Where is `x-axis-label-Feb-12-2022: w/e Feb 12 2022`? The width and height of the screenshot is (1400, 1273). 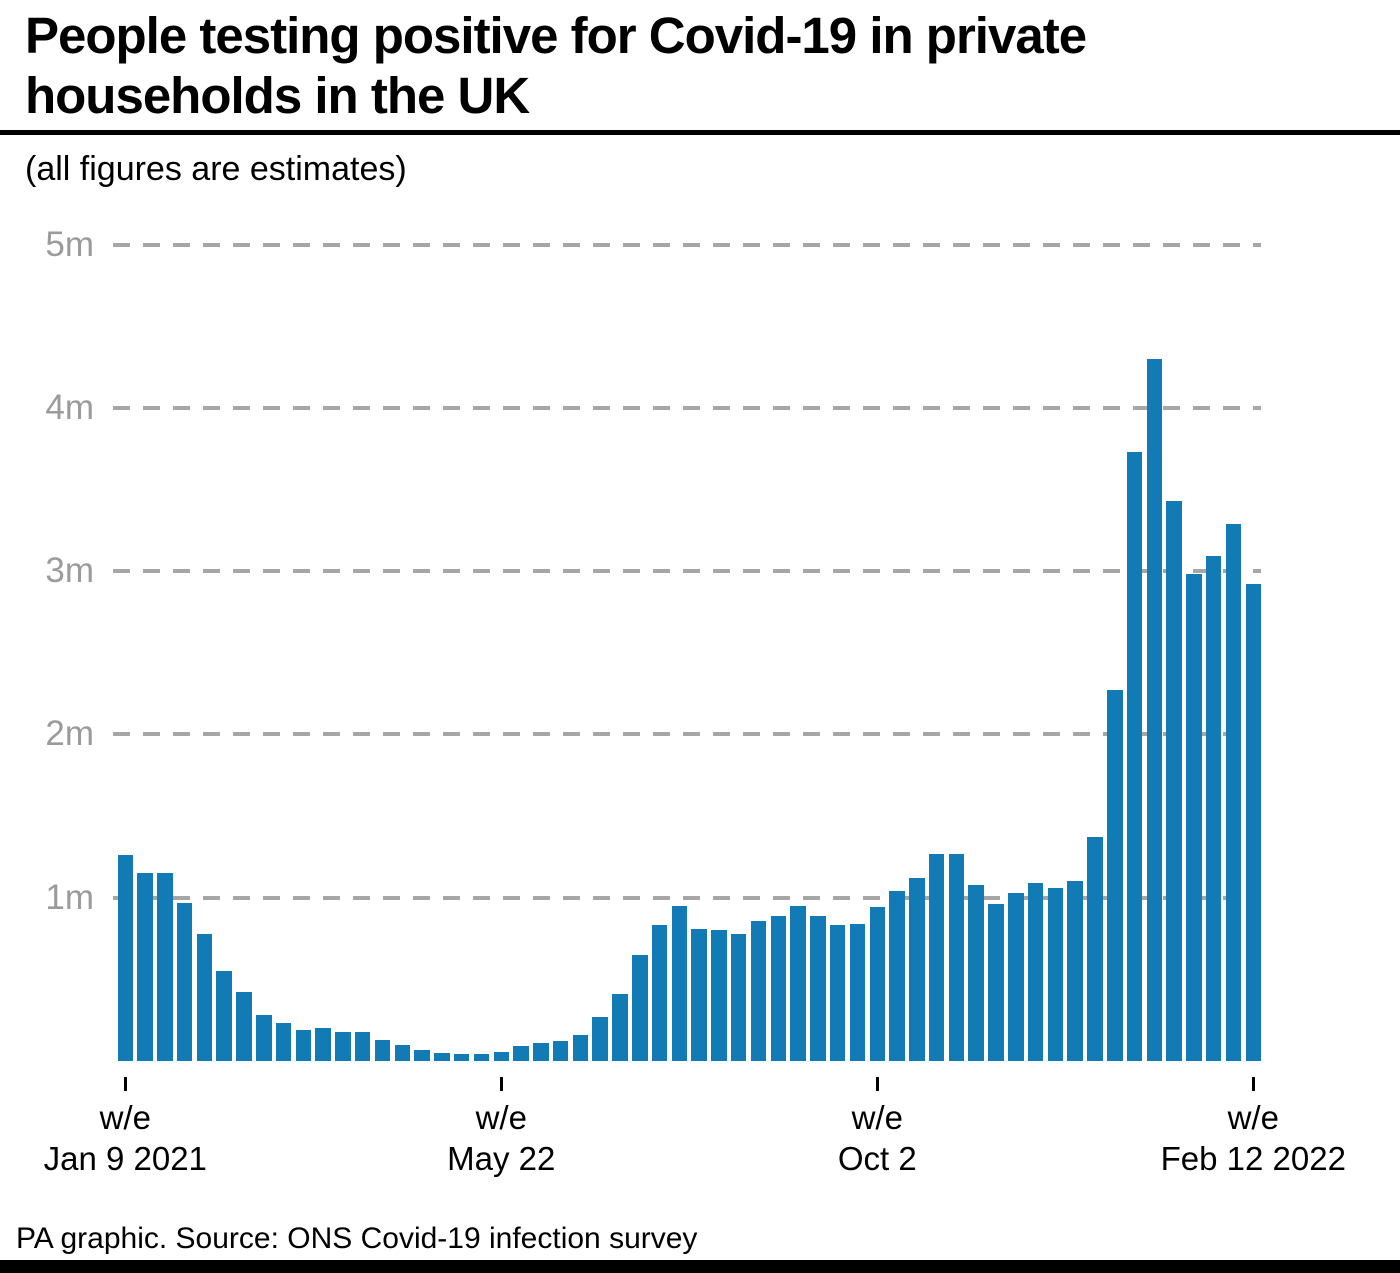 x-axis-label-Feb-12-2022: w/e Feb 12 2022 is located at coordinates (1253, 1138).